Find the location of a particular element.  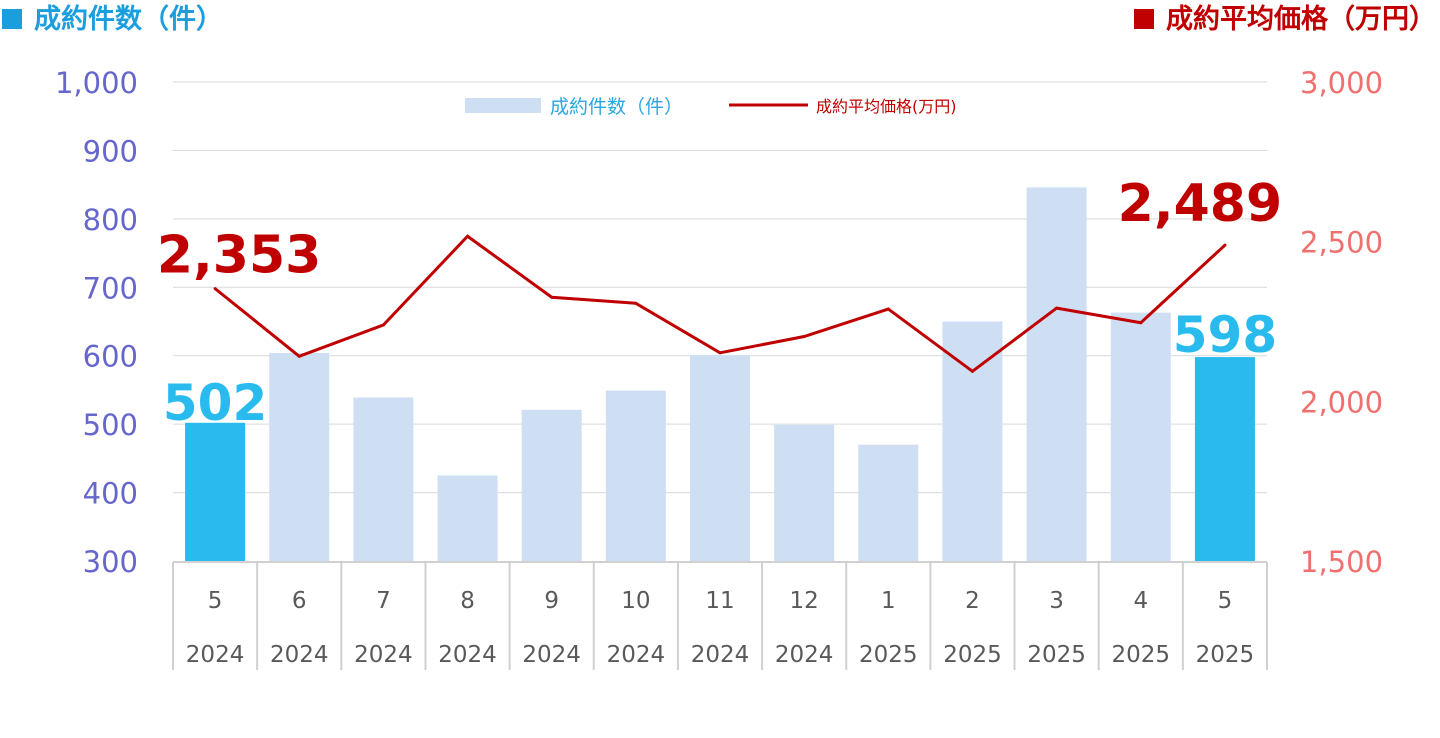

x-tick-label: 7 is located at coordinates (383, 601).